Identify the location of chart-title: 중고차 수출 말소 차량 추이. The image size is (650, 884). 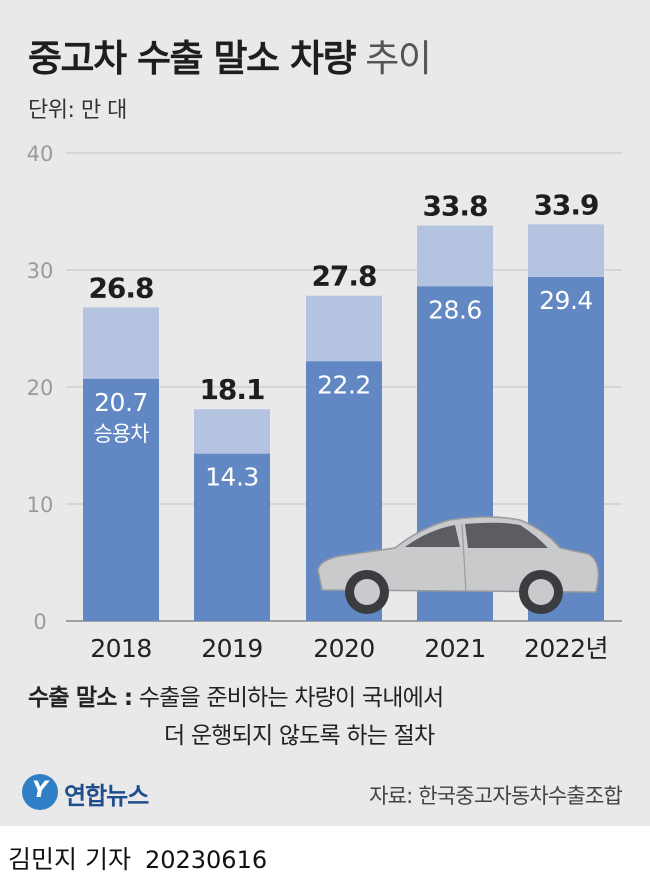
(230, 55).